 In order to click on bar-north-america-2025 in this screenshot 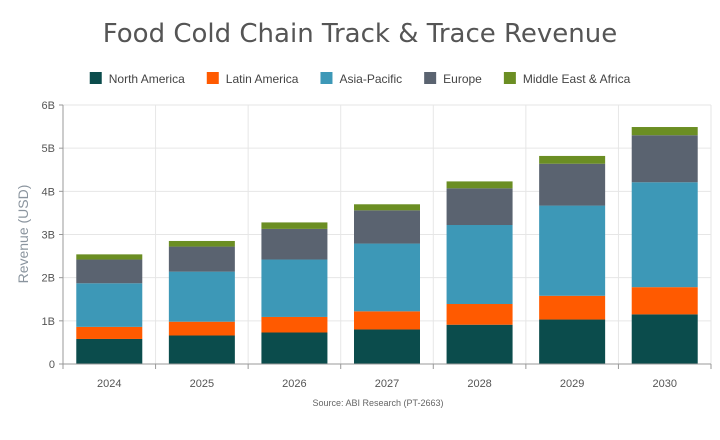, I will do `click(201, 349)`.